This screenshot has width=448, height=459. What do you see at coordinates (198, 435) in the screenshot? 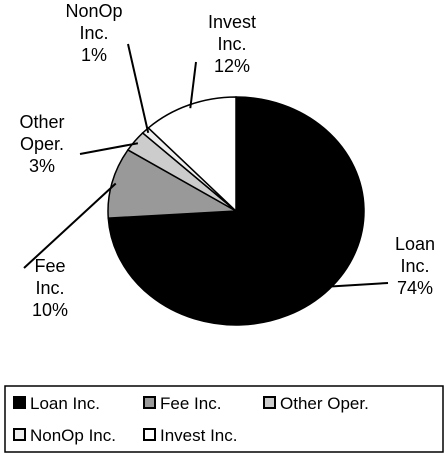
I see `legend-label: Invest Inc.` at bounding box center [198, 435].